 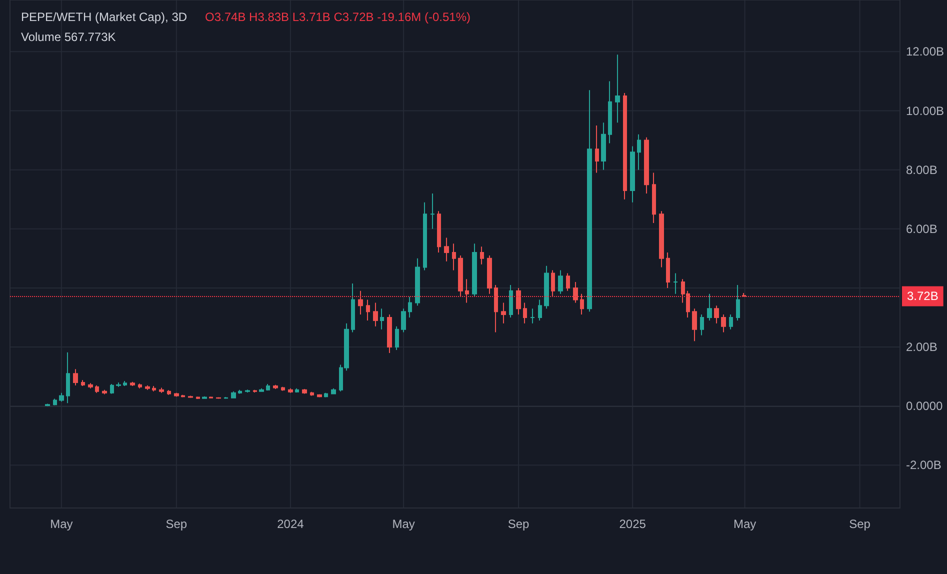 What do you see at coordinates (922, 229) in the screenshot?
I see `y-tick-label: 6.00B` at bounding box center [922, 229].